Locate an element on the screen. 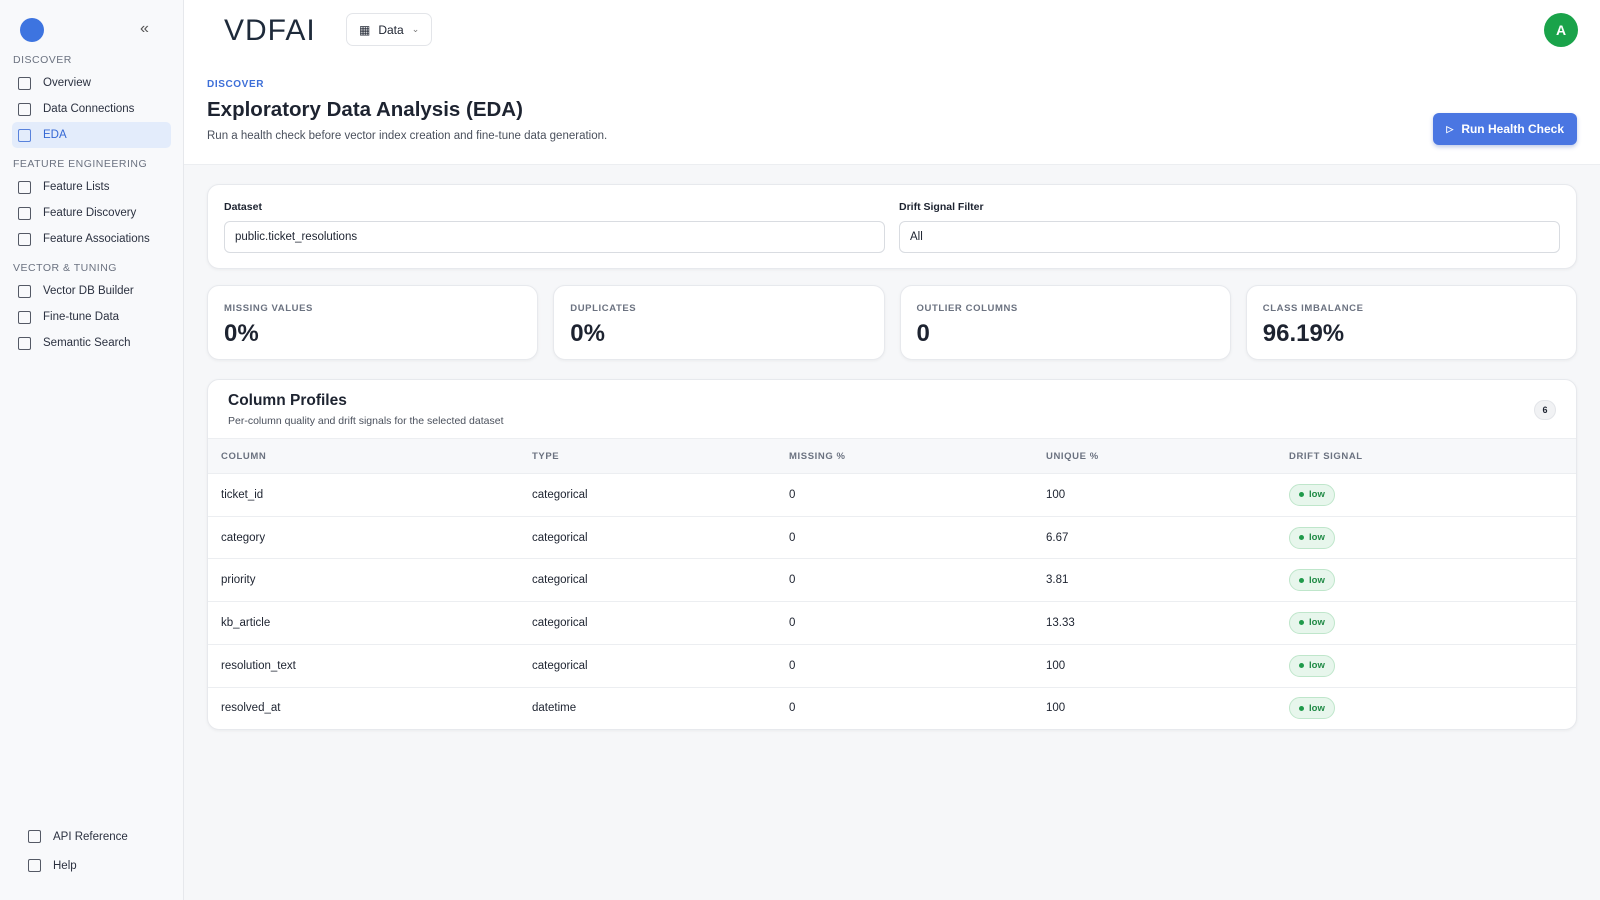 The image size is (1600, 900). filter: Dataset public.ticket_resolutions is located at coordinates (554, 227).